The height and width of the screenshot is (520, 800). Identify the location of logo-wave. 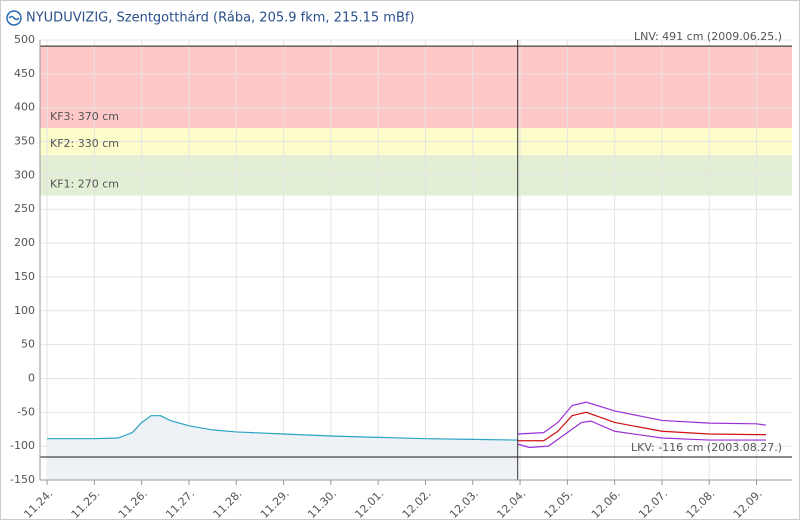
(14, 18).